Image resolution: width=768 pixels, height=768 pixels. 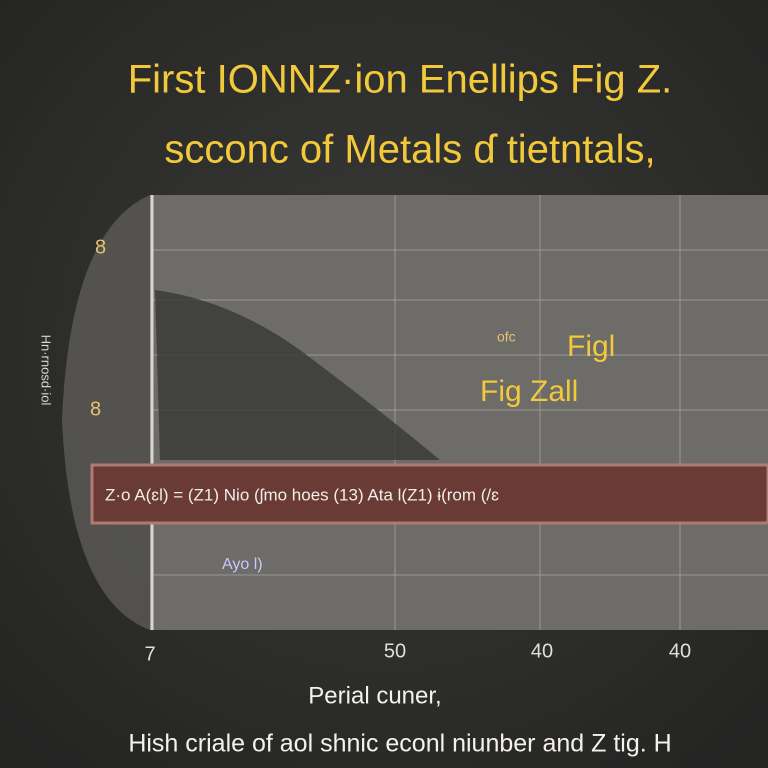 What do you see at coordinates (529, 391) in the screenshot?
I see `annotation: Fig Zall` at bounding box center [529, 391].